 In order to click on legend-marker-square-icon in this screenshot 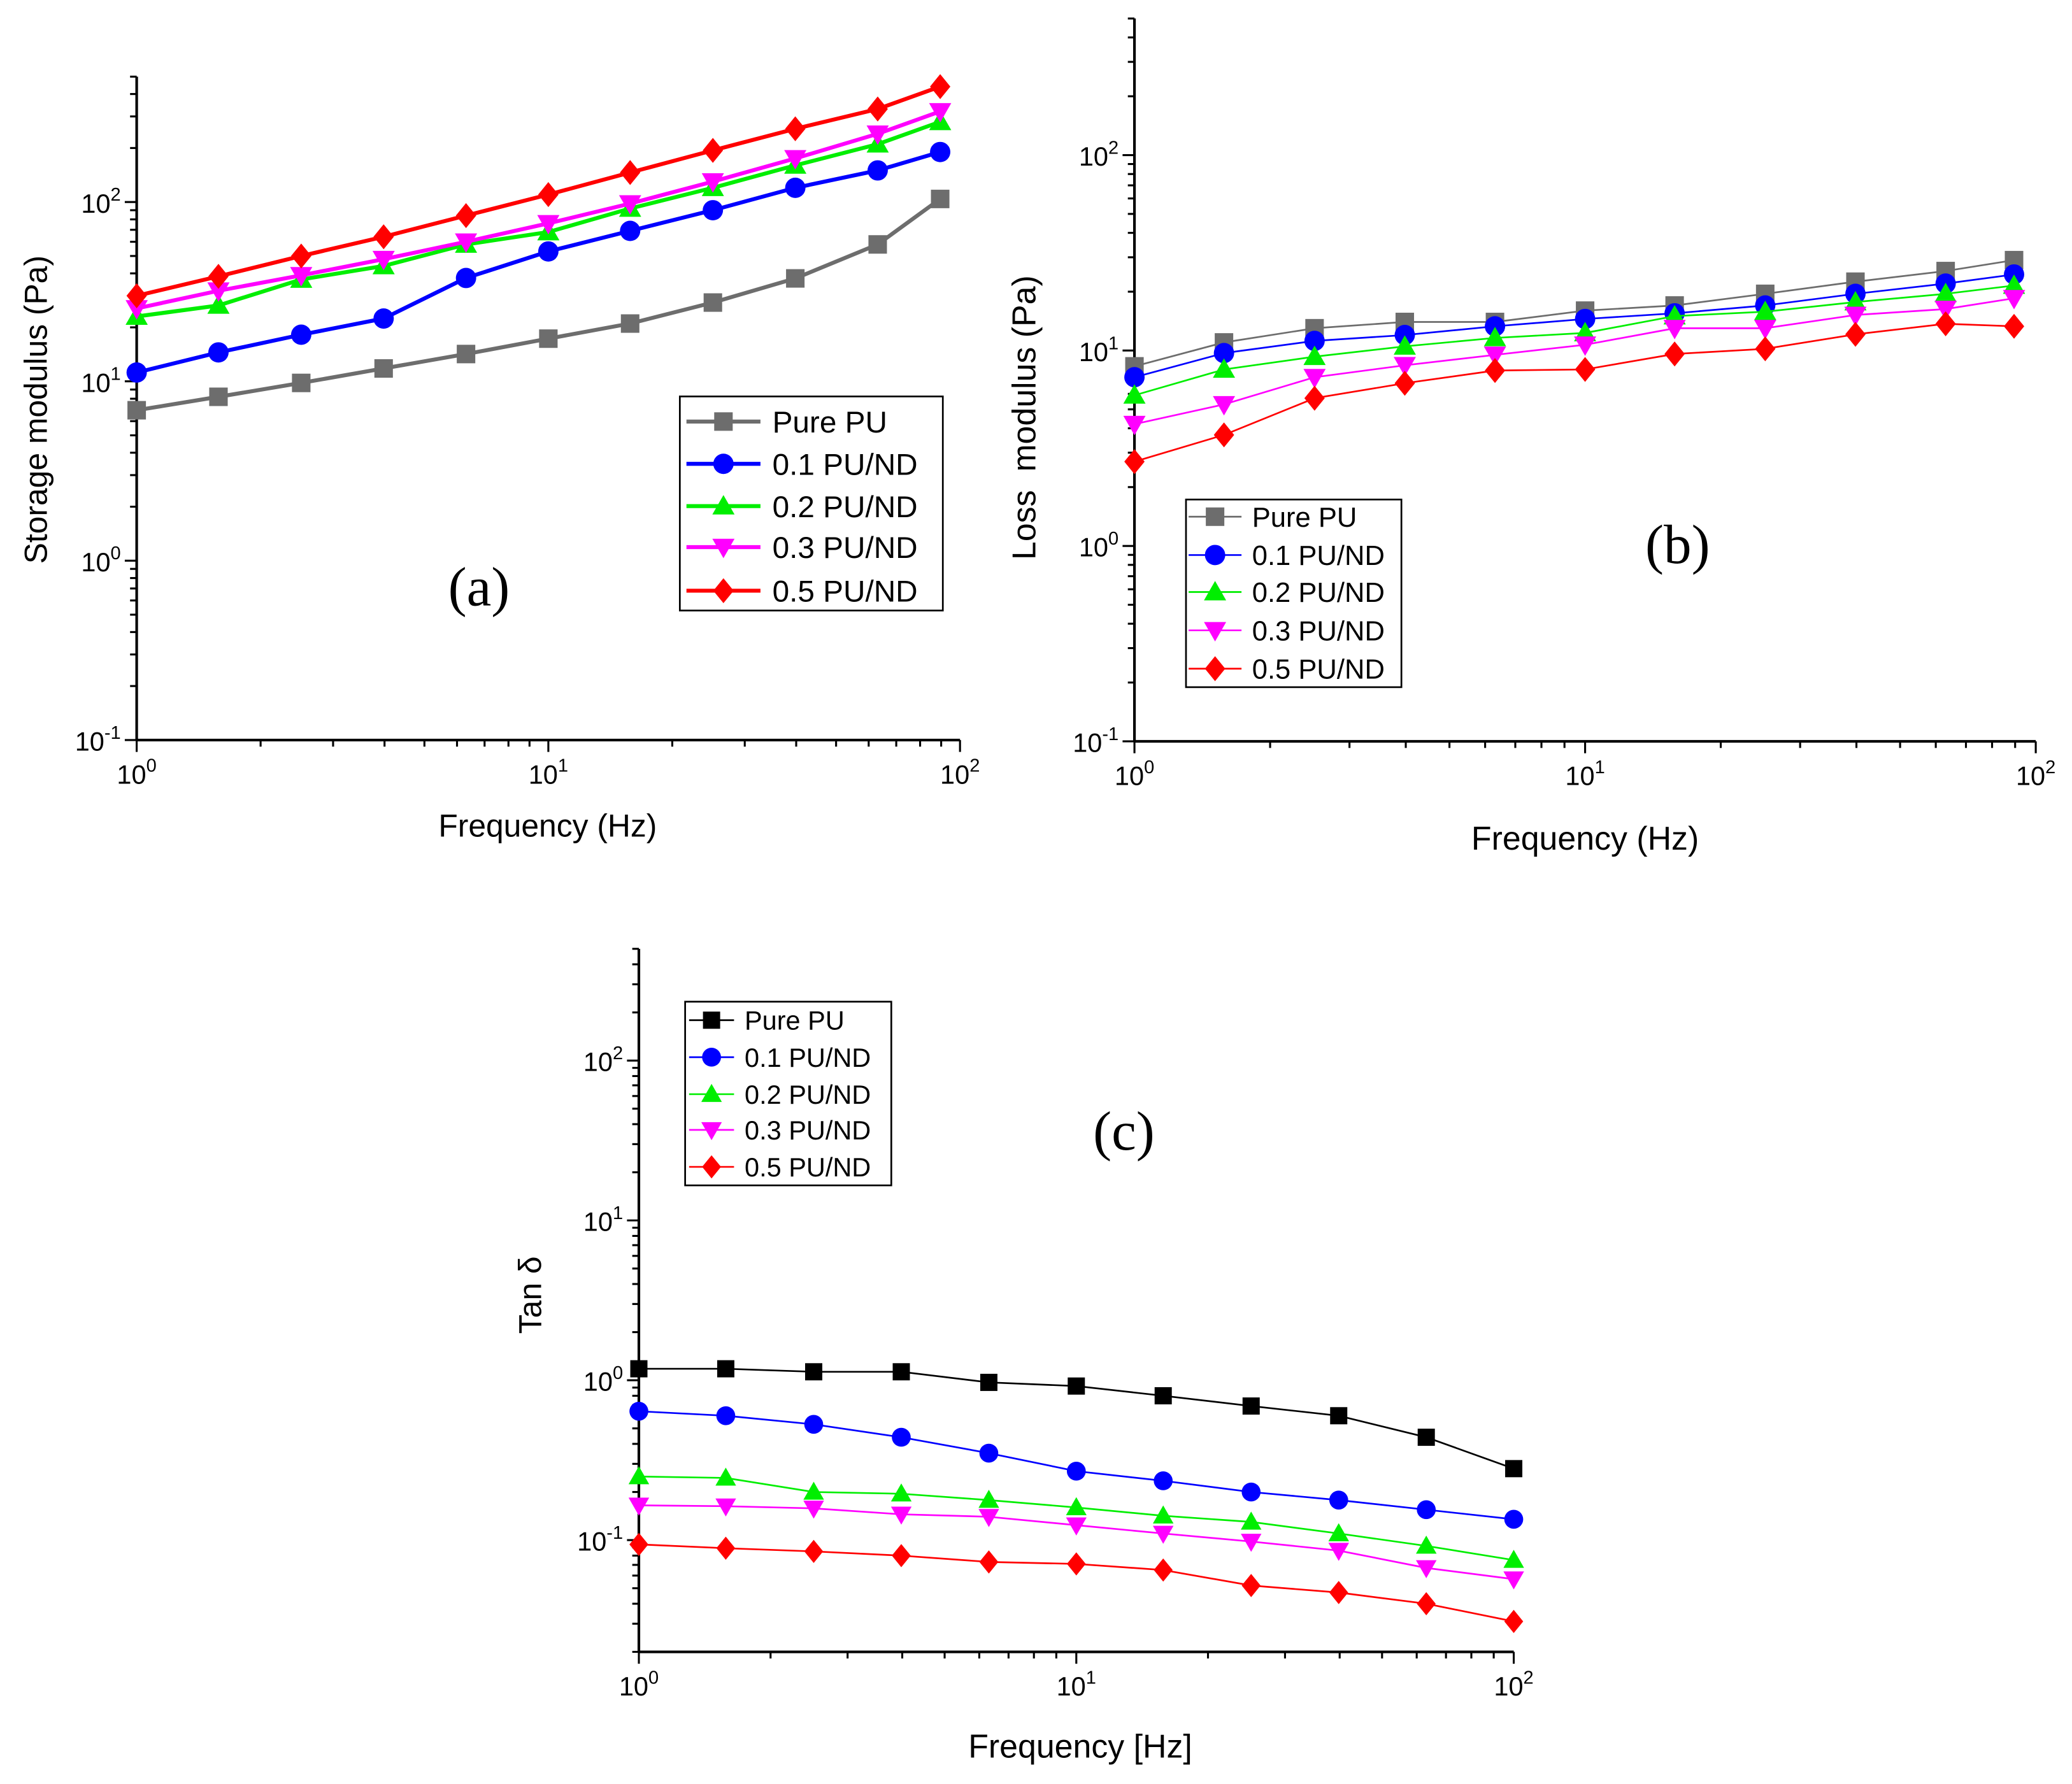, I will do `click(723, 421)`.